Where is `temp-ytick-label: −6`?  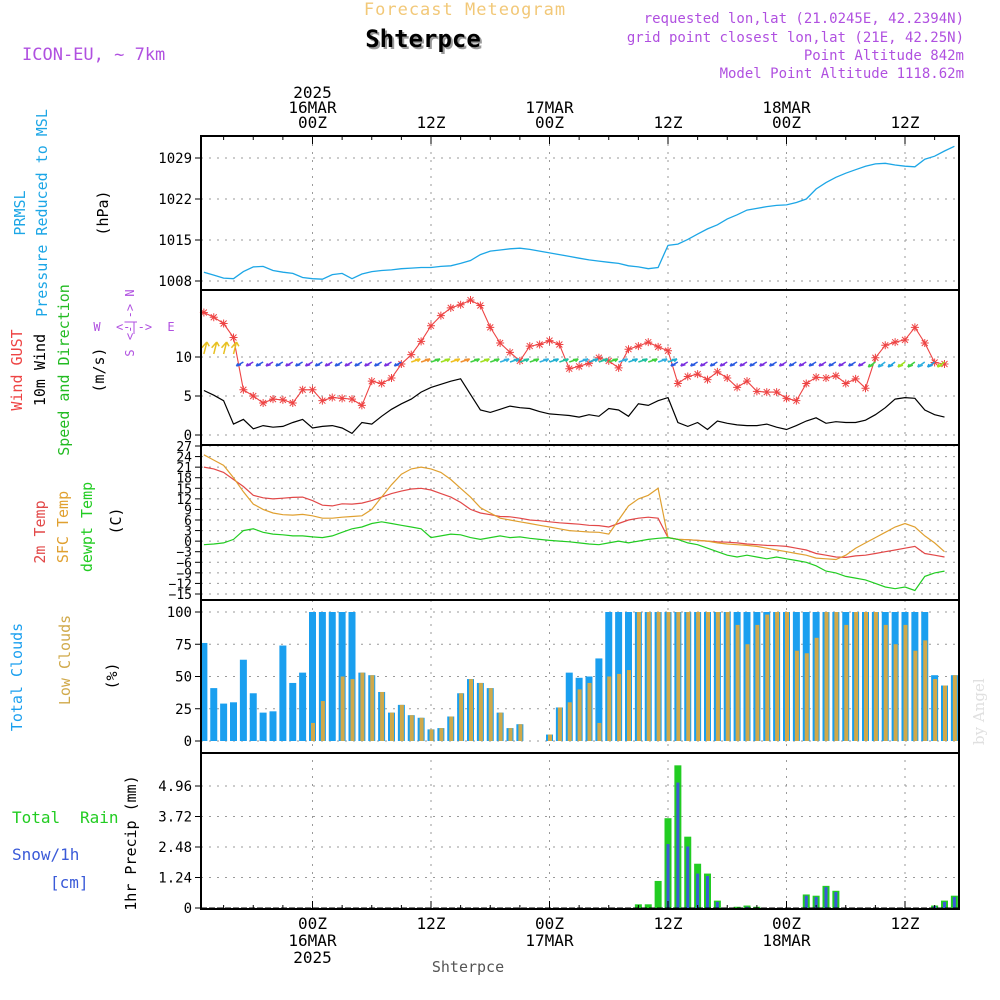
temp-ytick-label: −6 is located at coordinates (184, 563).